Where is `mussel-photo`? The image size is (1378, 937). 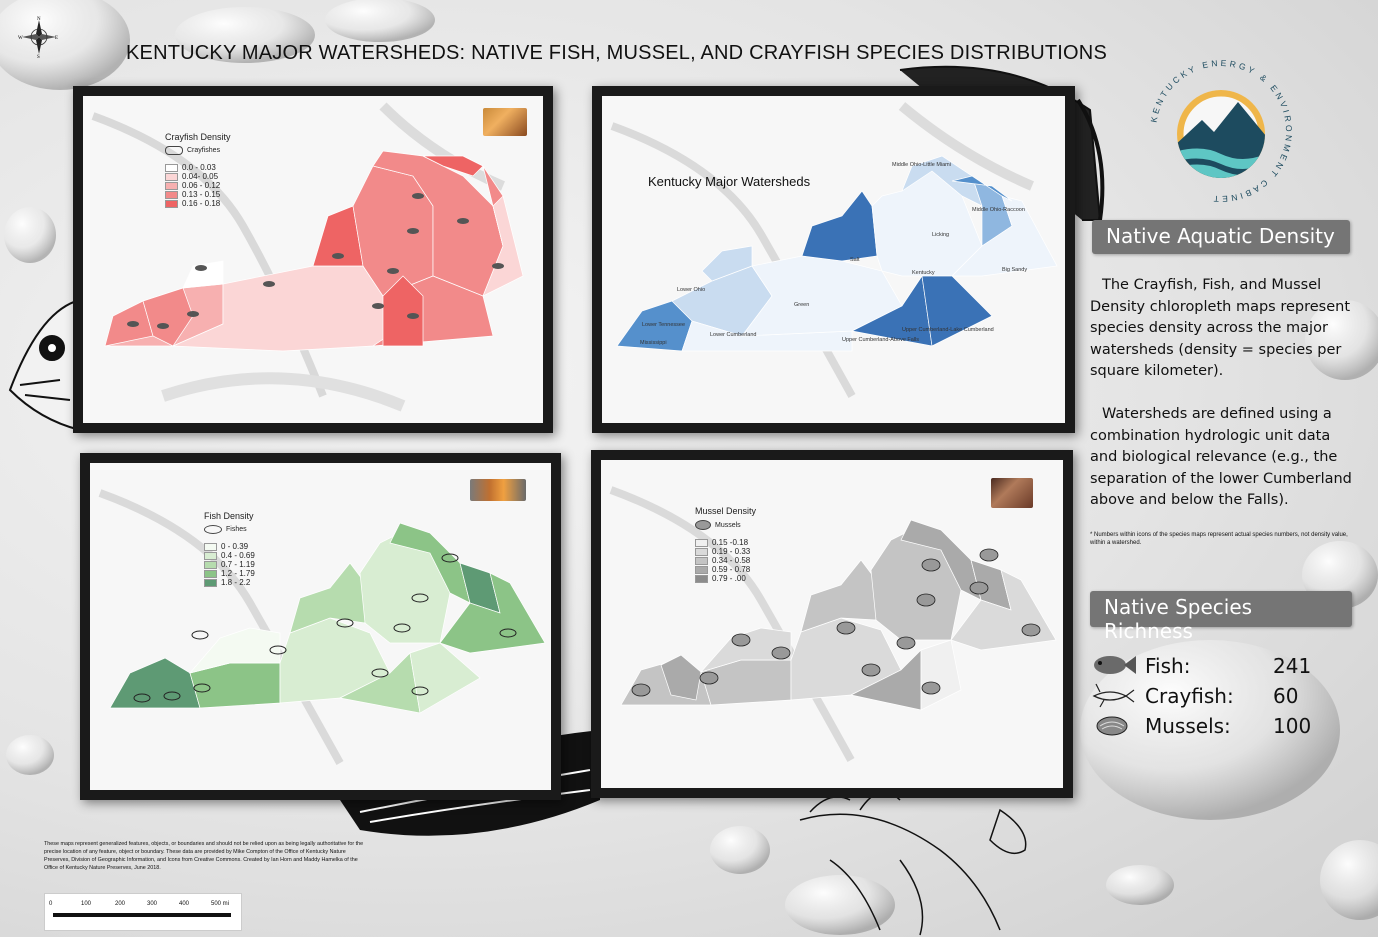 mussel-photo is located at coordinates (1012, 493).